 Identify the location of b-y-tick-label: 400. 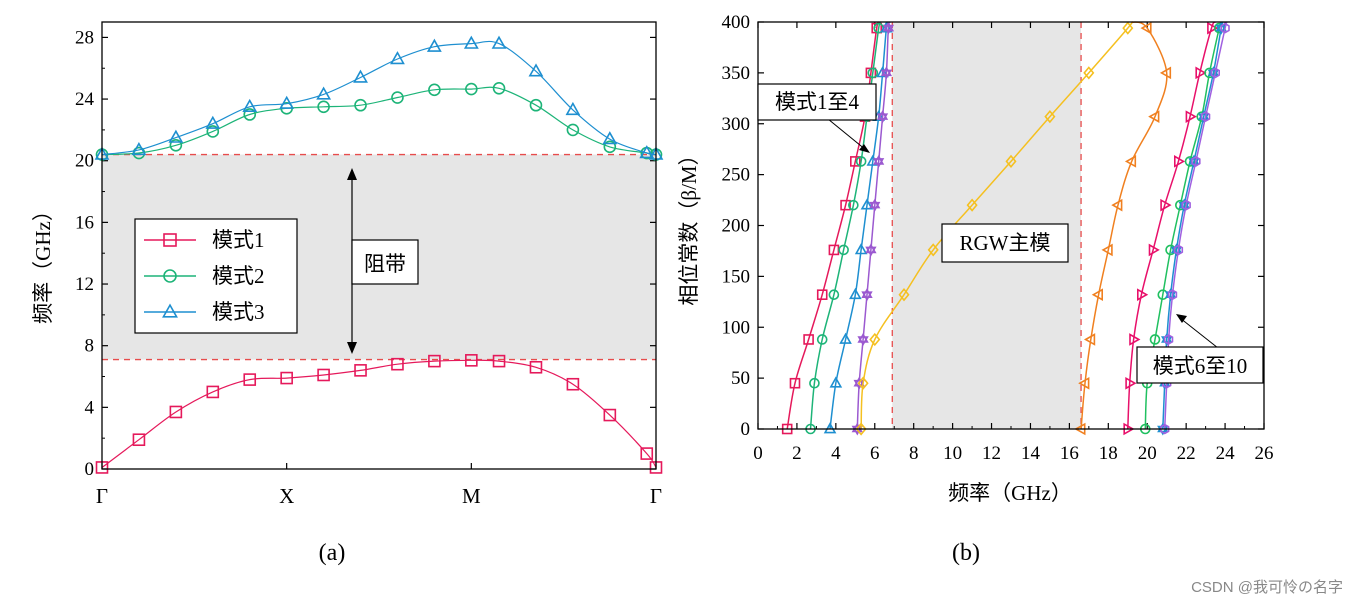
(736, 22).